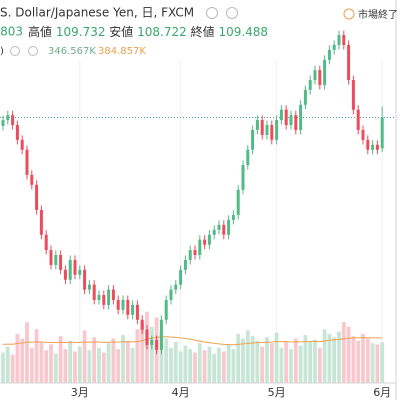  I want to click on volume-ma-value: 384.857K, so click(122, 51).